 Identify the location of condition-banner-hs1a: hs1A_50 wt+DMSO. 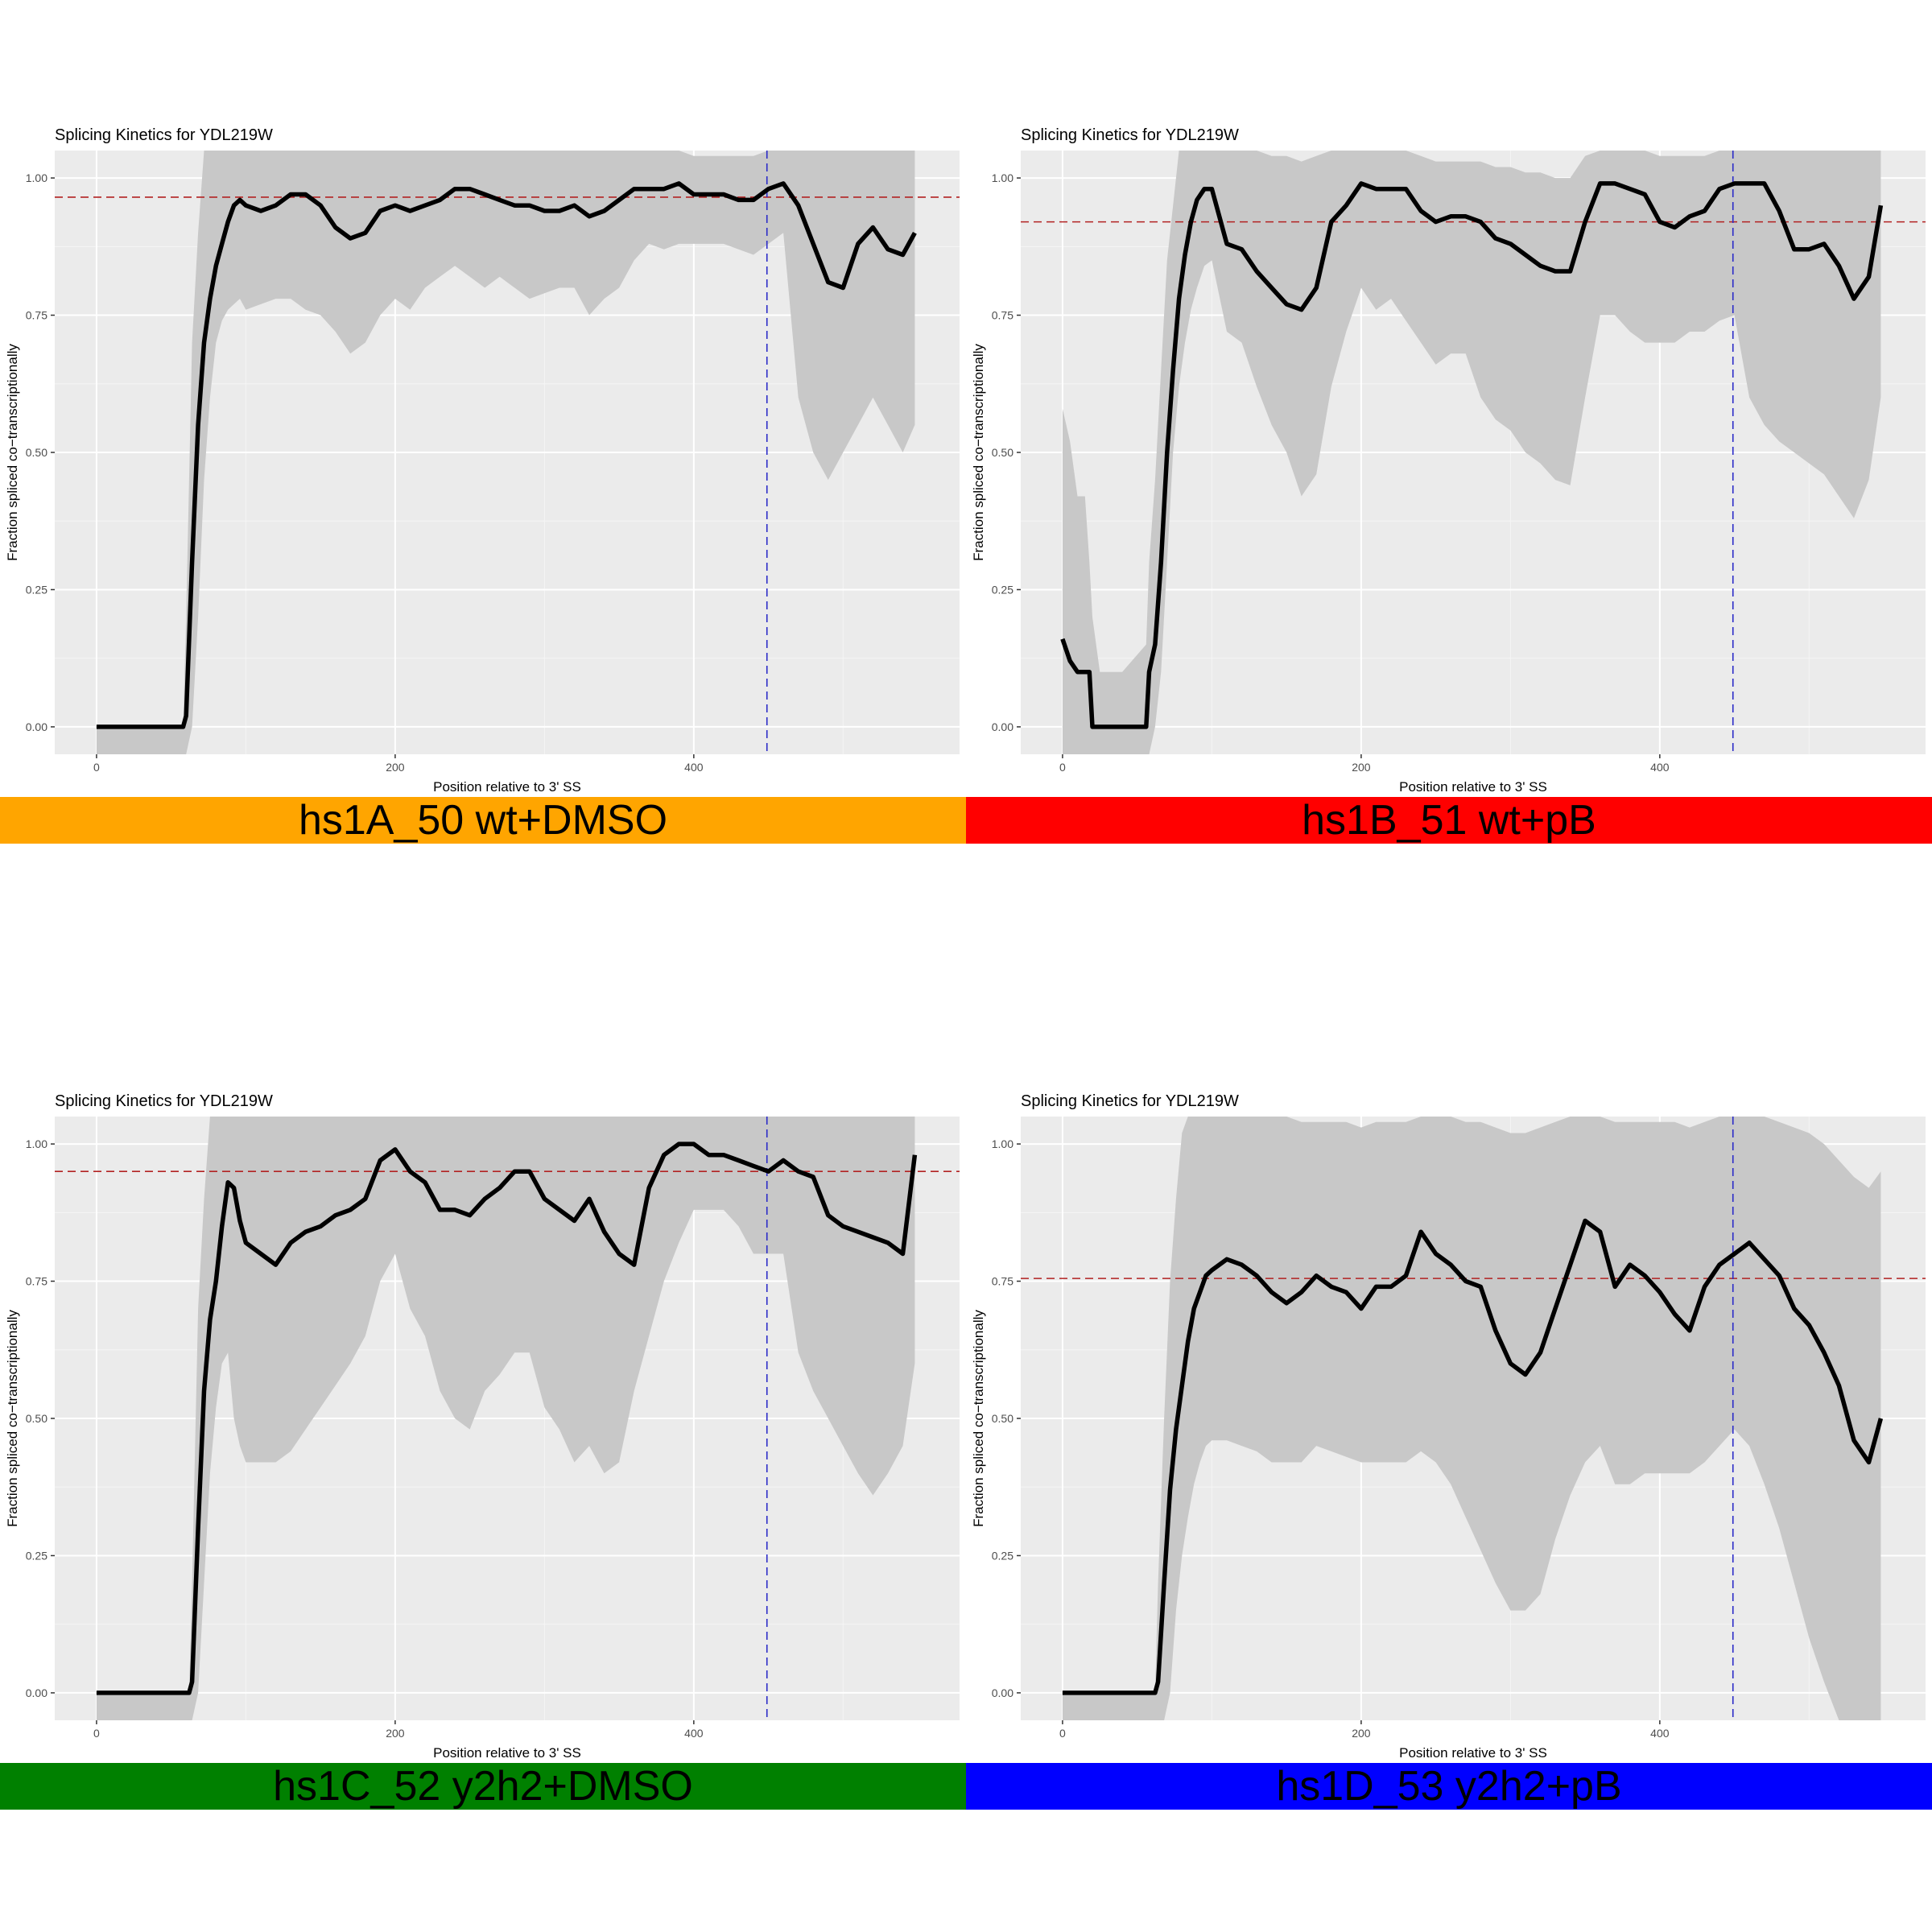
(483, 820).